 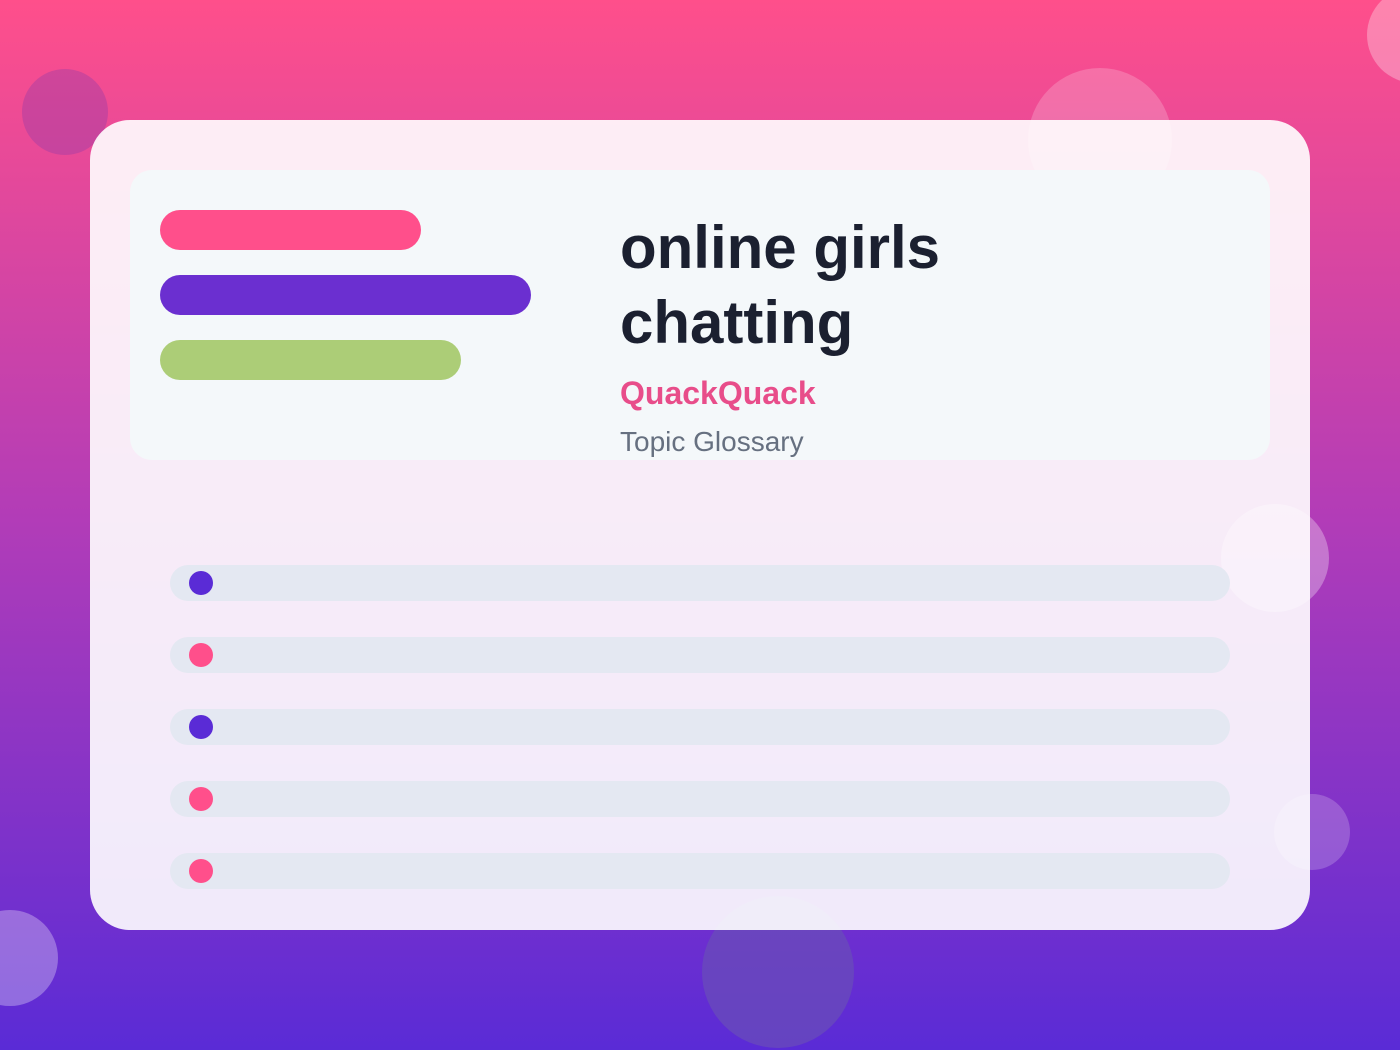 What do you see at coordinates (712, 441) in the screenshot?
I see `subtitle: Topic Glossary` at bounding box center [712, 441].